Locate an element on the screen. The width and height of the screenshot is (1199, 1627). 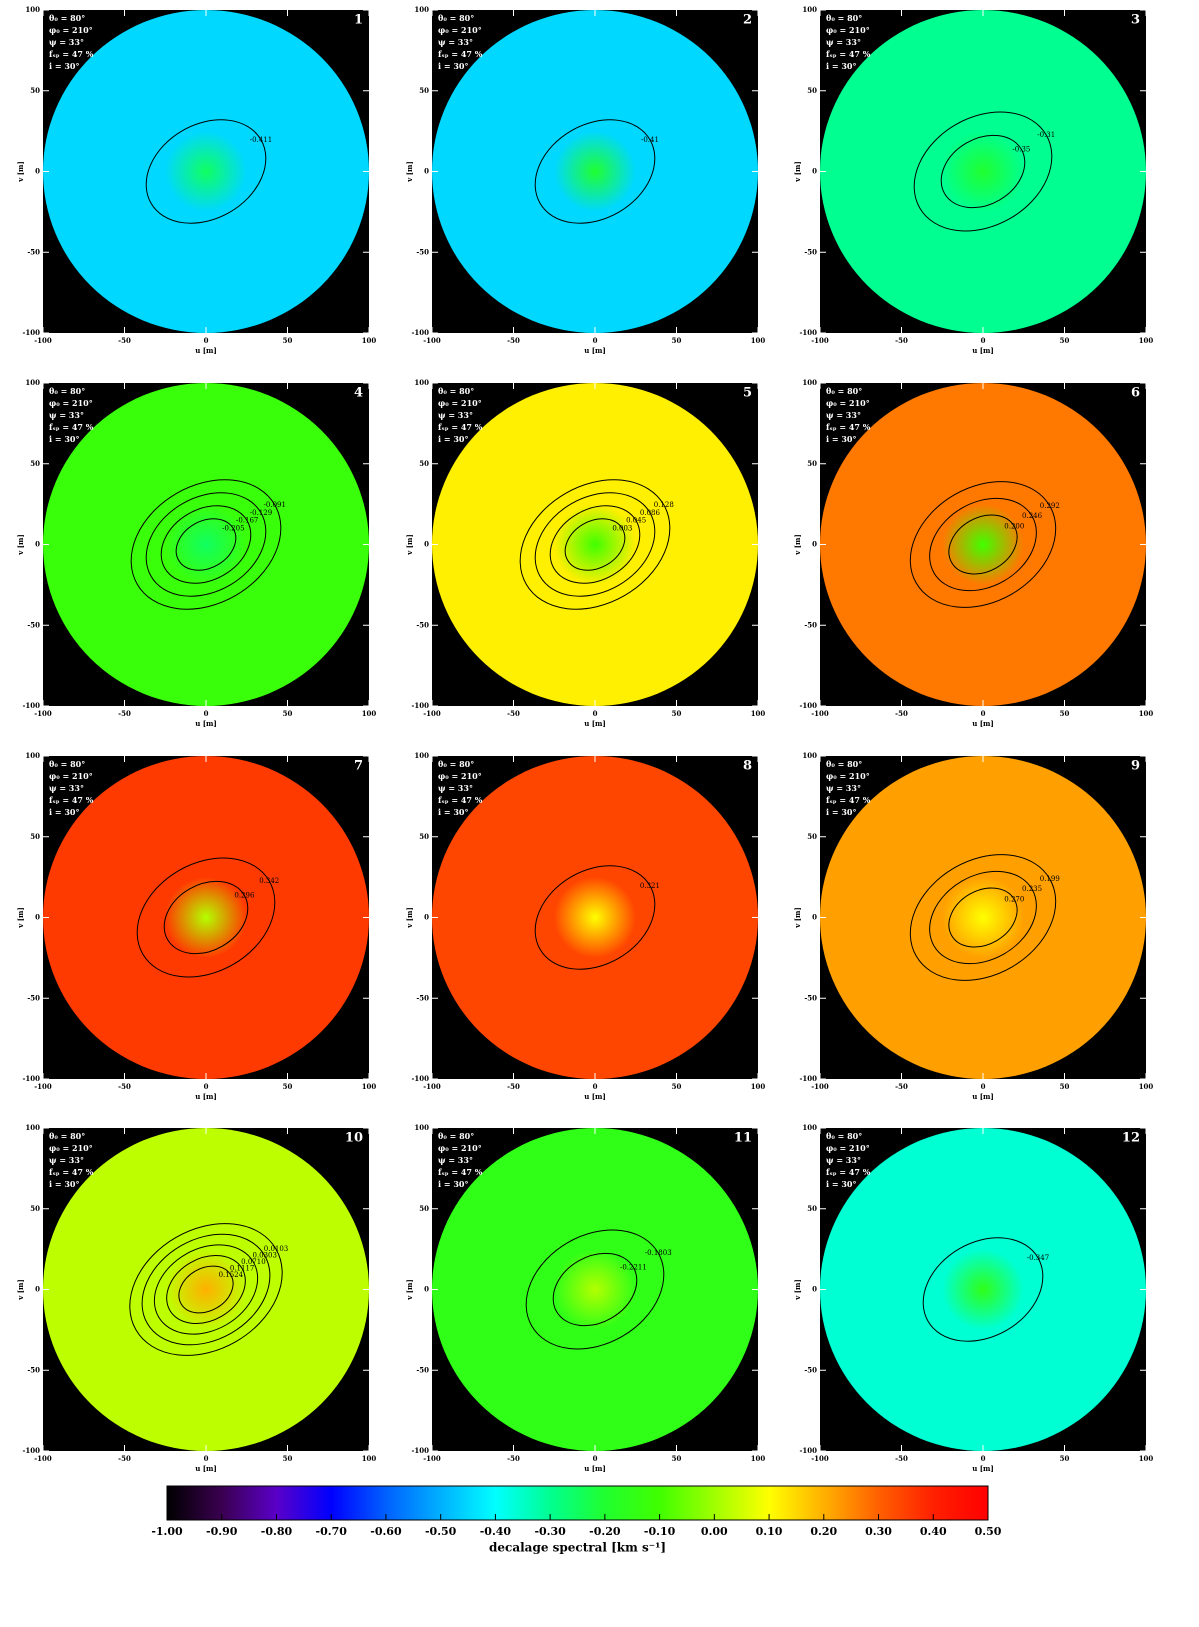
colorbar-label: decalage spectral [km s⁻¹] is located at coordinates (577, 1548).